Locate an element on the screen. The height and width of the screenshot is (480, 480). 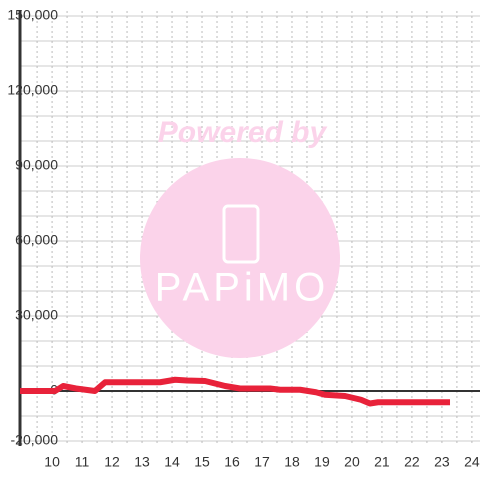
x-tick-label: 24 is located at coordinates (472, 462).